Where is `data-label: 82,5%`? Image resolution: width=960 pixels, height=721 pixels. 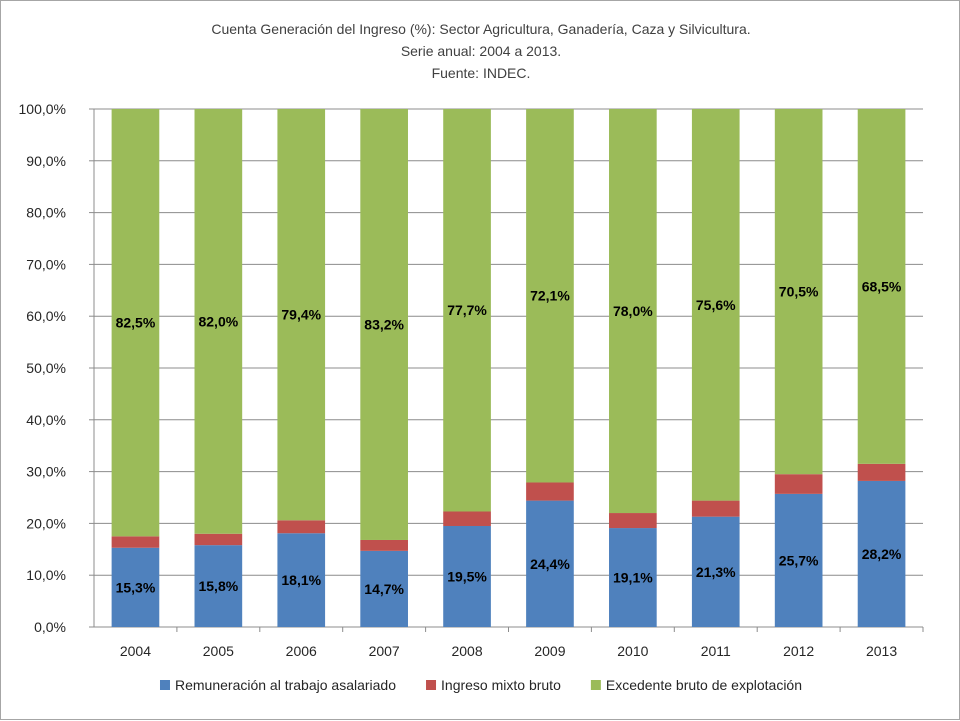
data-label: 82,5% is located at coordinates (136, 323).